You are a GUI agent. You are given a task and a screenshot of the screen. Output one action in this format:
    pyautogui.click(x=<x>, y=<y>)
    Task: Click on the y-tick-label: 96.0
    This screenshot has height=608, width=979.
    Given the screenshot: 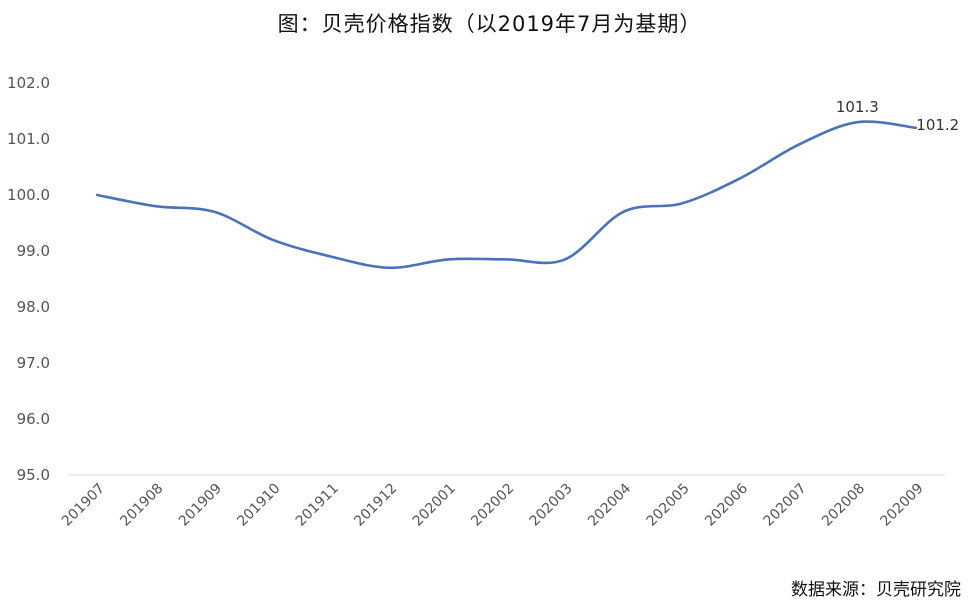 What is the action you would take?
    pyautogui.click(x=33, y=419)
    